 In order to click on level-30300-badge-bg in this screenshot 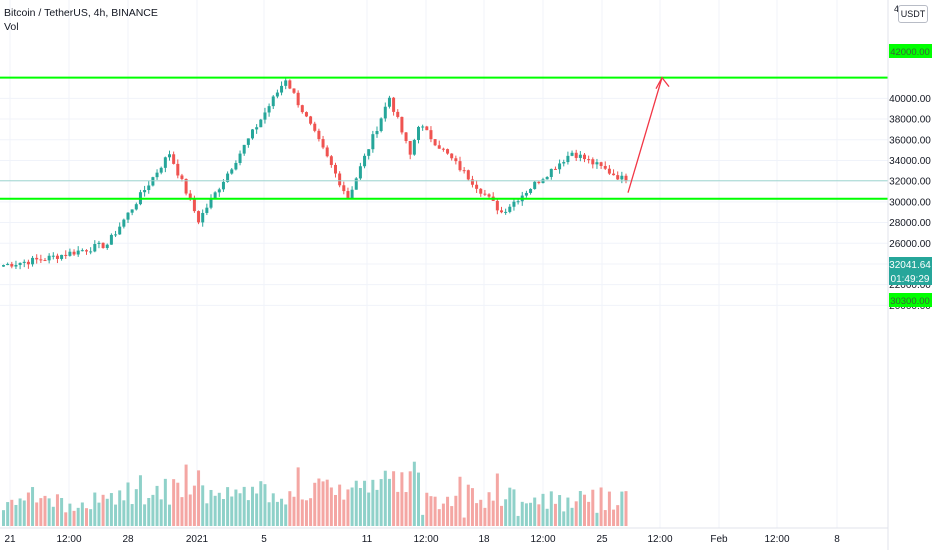, I will do `click(910, 300)`.